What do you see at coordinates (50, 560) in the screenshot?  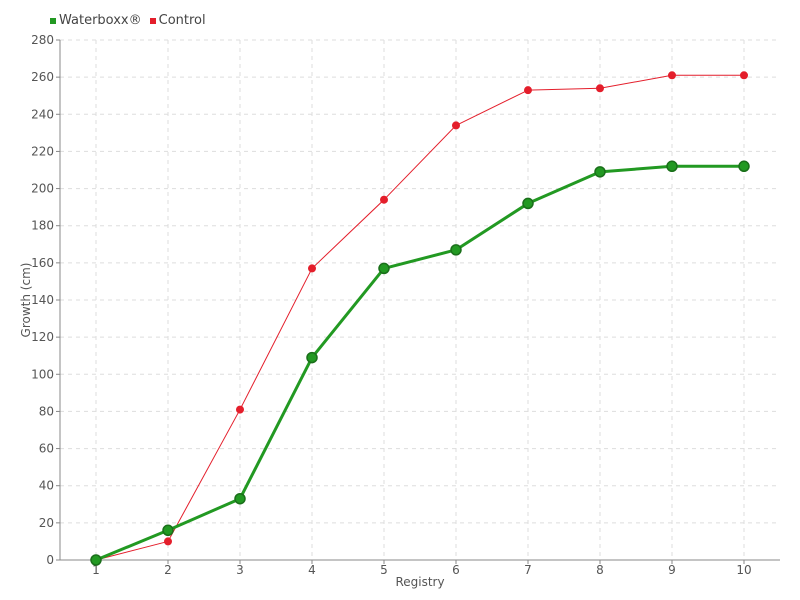 I see `y-tick-label: 0` at bounding box center [50, 560].